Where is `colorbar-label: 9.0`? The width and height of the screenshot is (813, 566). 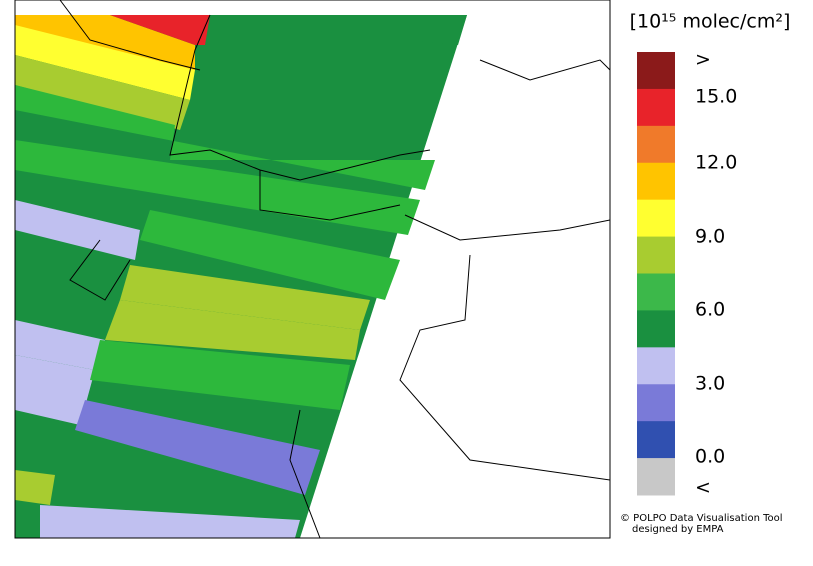 colorbar-label: 9.0 is located at coordinates (710, 237).